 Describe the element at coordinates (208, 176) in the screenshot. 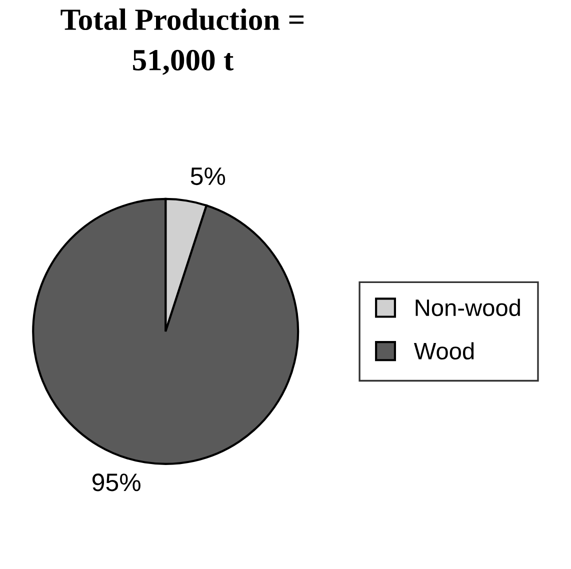

I see `data-label: 5%` at that location.